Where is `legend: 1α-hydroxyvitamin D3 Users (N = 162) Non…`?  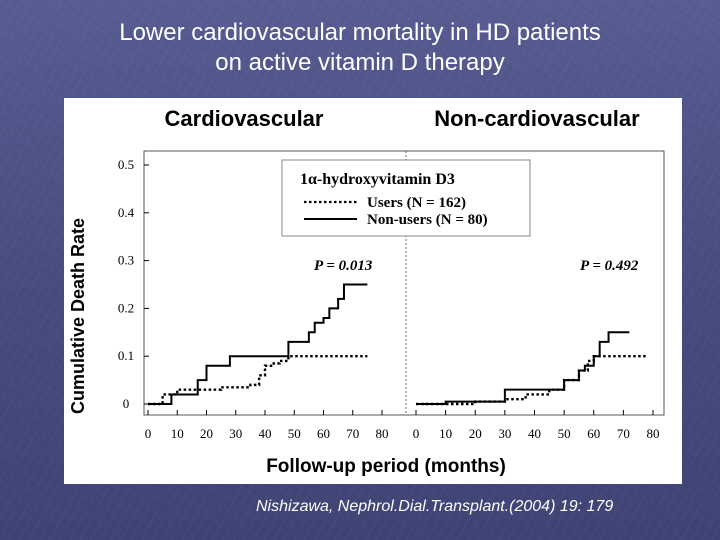
legend: 1α-hydroxyvitamin D3 Users (N = 162) Non… is located at coordinates (406, 198).